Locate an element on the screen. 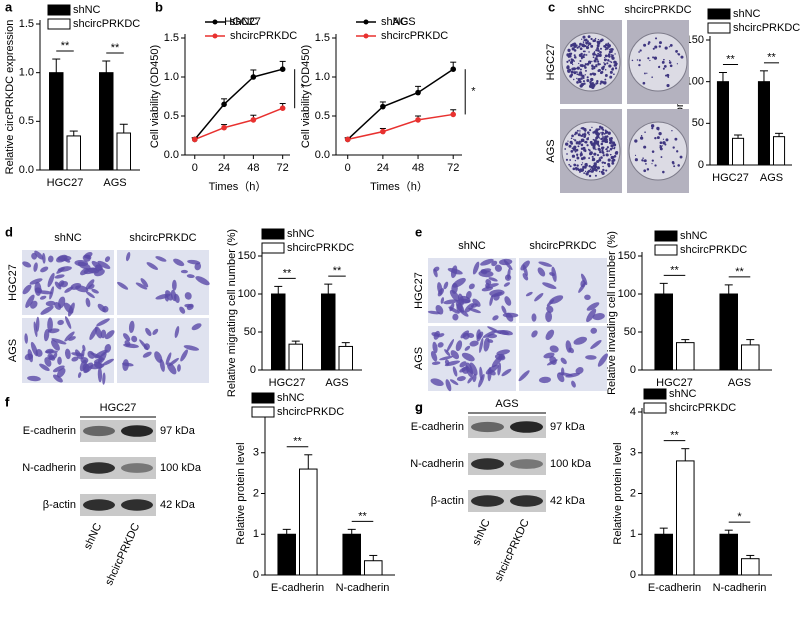 This screenshot has width=800, height=627. x-tick-label: AGS is located at coordinates (771, 178).